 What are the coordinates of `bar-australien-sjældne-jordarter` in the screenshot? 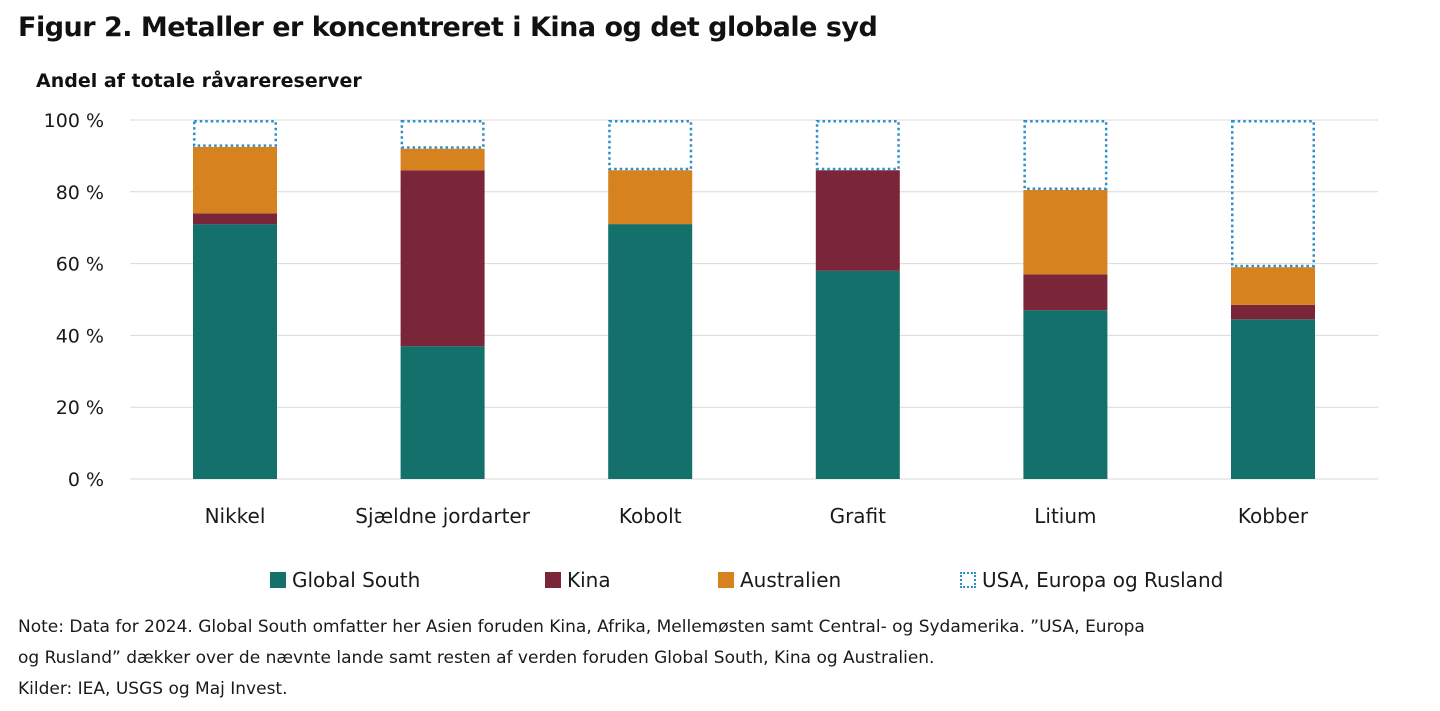 It's located at (442, 159).